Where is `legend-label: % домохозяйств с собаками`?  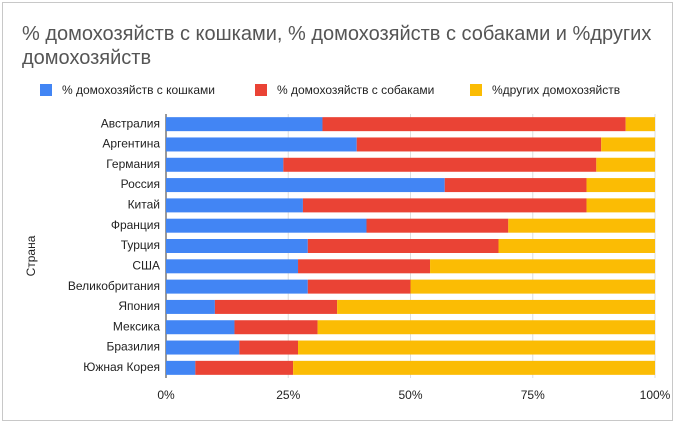 legend-label: % домохозяйств с собаками is located at coordinates (355, 90).